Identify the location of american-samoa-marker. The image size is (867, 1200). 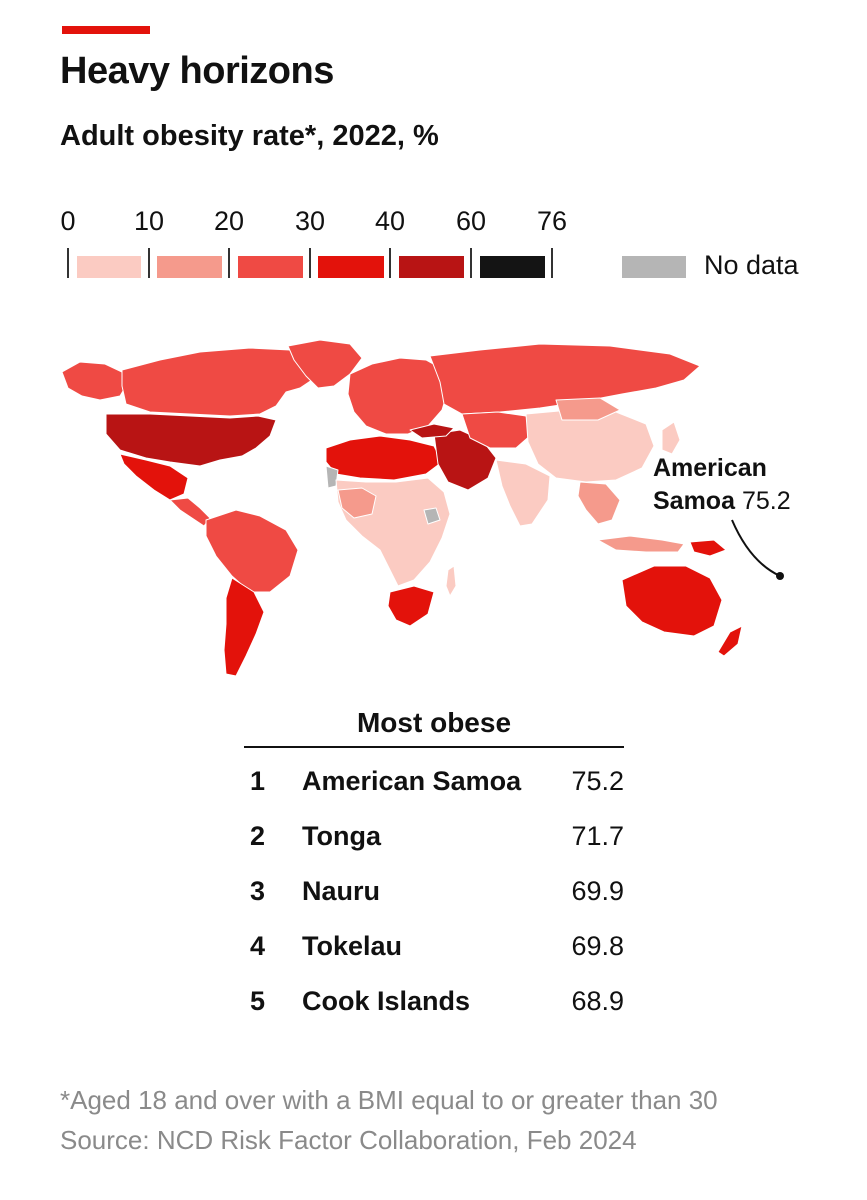
(780, 576).